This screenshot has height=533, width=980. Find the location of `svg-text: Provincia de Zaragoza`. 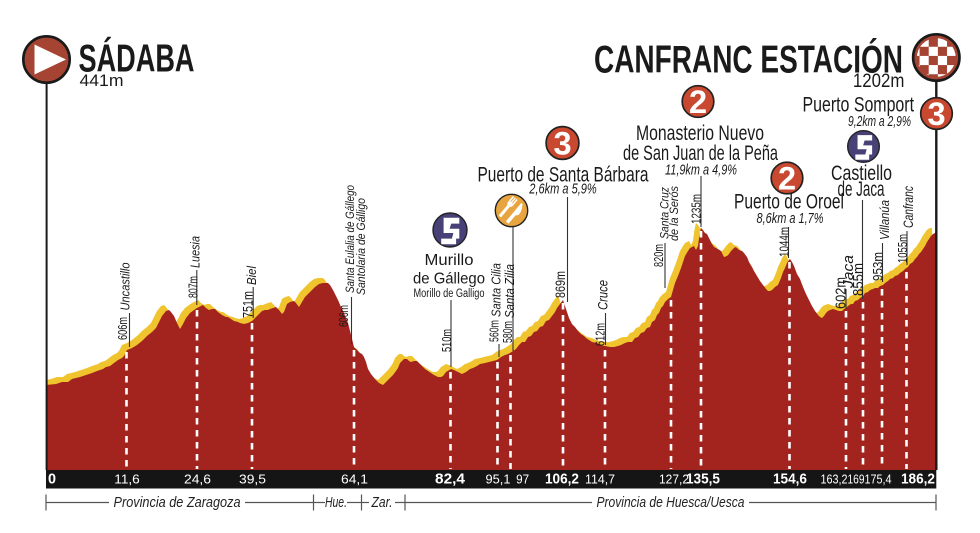

svg-text: Provincia de Zaragoza is located at coordinates (177, 503).